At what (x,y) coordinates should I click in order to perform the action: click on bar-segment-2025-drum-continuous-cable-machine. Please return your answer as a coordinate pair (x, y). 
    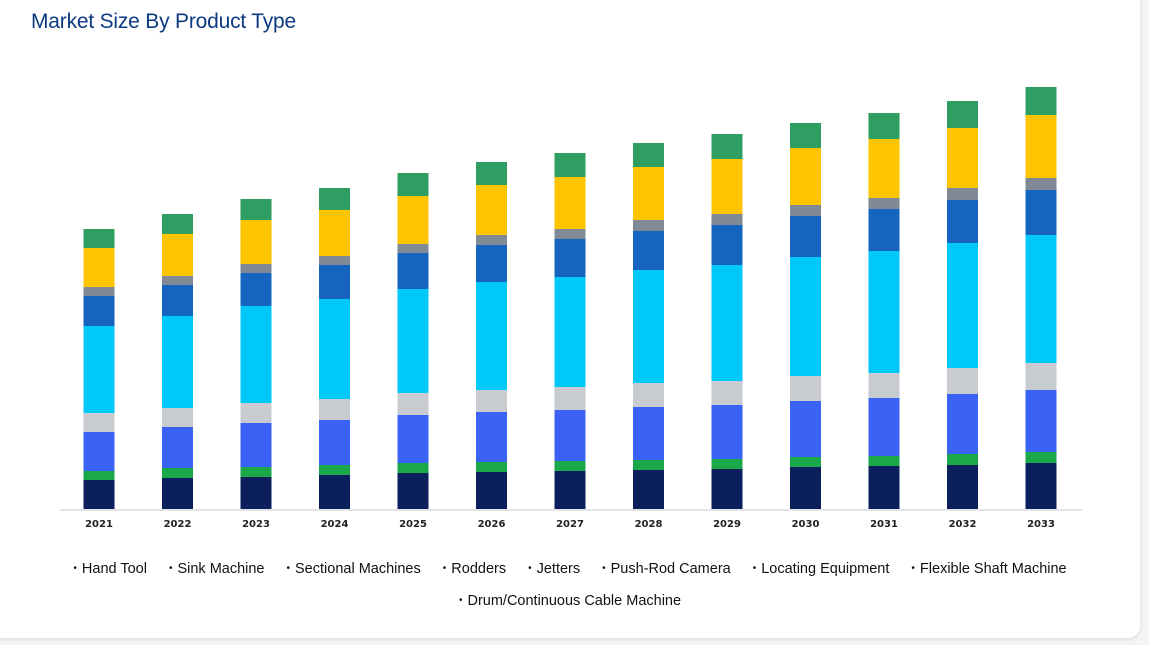
    Looking at the image, I should click on (413, 184).